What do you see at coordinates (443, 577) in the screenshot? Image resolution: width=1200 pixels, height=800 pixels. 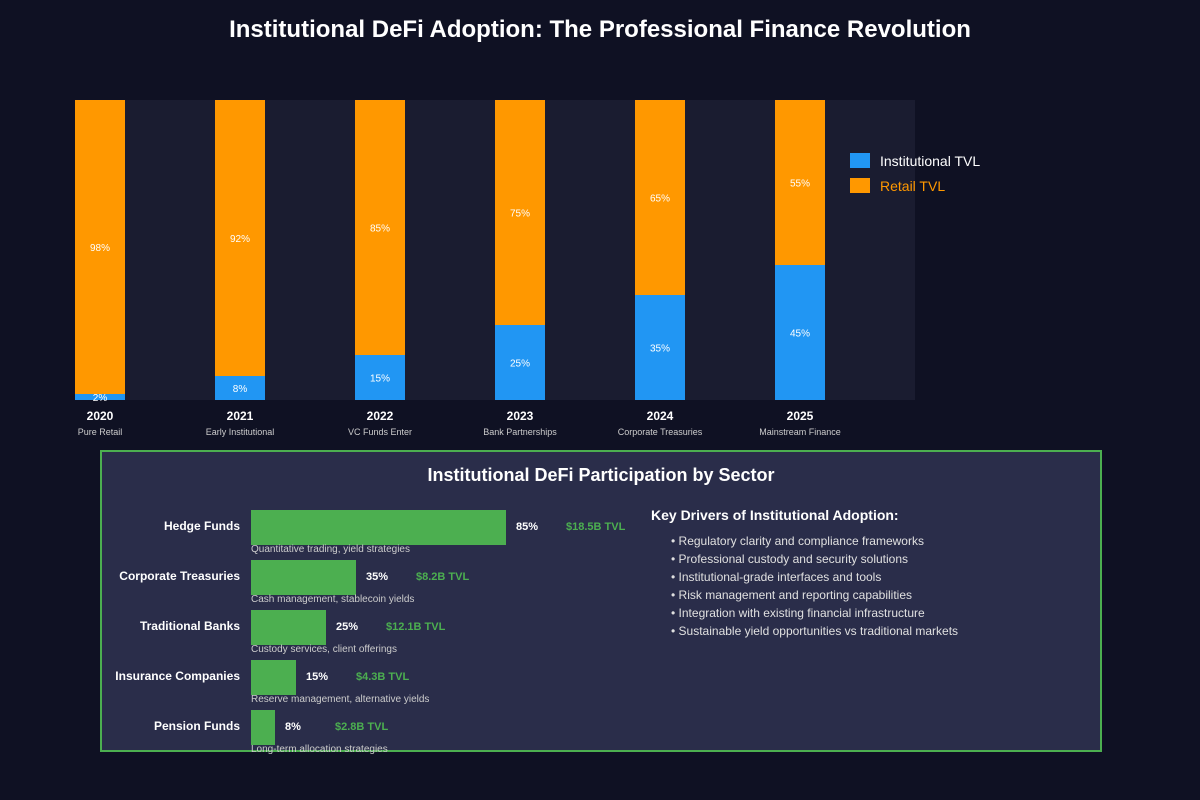 I see `sector-tvl: $8.2B TVL` at bounding box center [443, 577].